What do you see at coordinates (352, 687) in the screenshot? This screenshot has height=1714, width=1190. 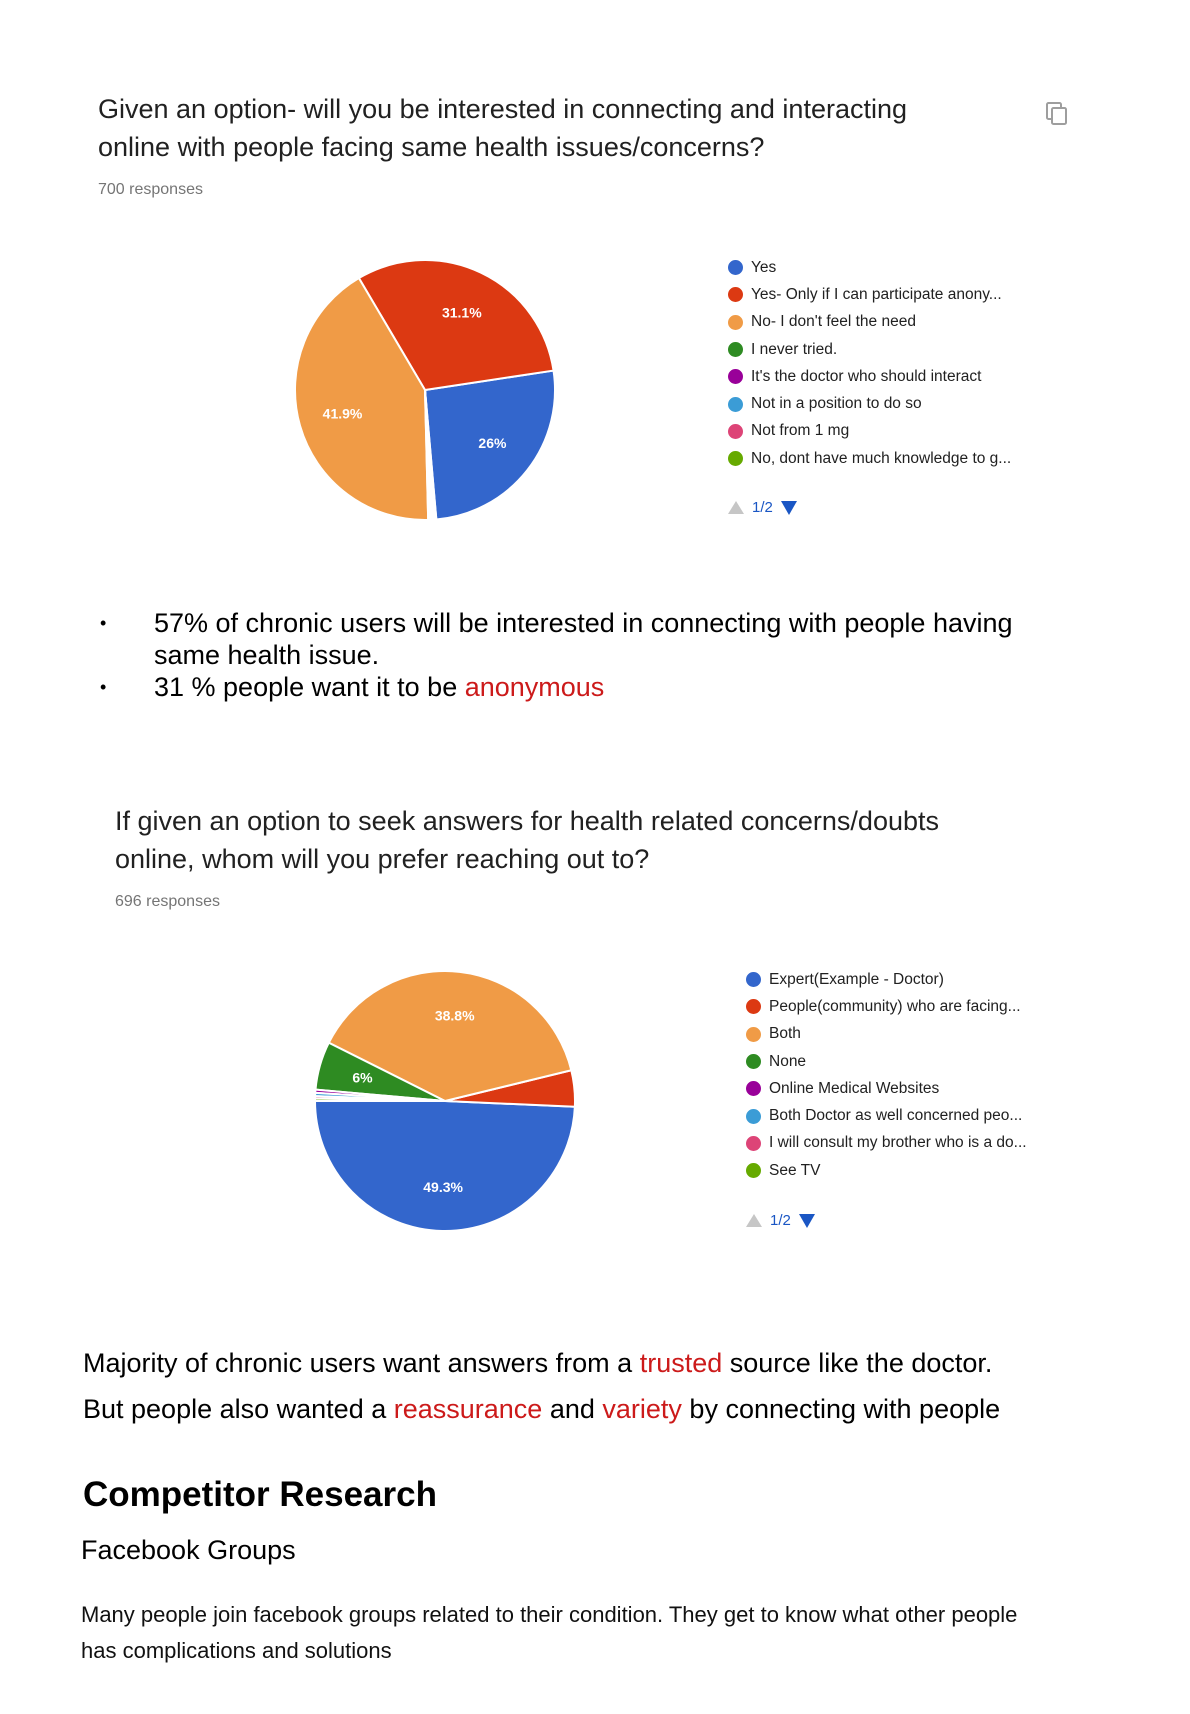 I see `finding-item-2: • 31 % people want it to be anonymous` at bounding box center [352, 687].